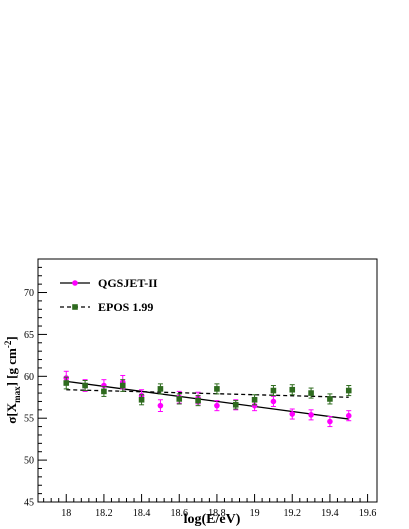 This screenshot has height=529, width=409. Describe the element at coordinates (66, 513) in the screenshot. I see `x-tick-label: 18` at that location.